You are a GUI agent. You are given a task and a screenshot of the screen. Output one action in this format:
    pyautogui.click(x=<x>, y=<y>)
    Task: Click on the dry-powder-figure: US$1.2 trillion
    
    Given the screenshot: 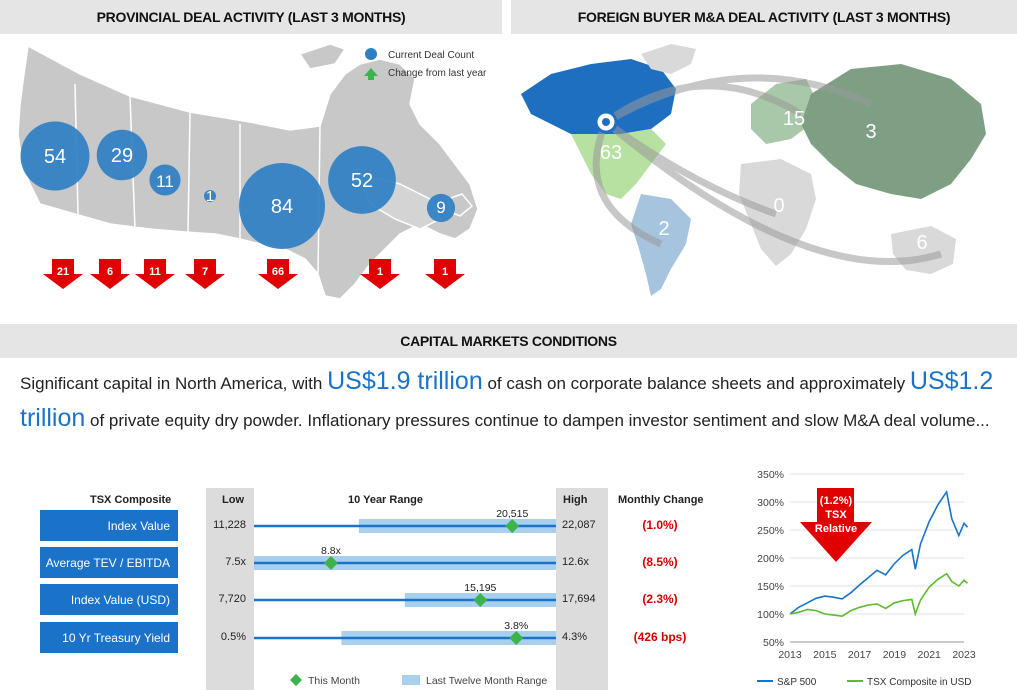 What is the action you would take?
    pyautogui.click(x=507, y=399)
    